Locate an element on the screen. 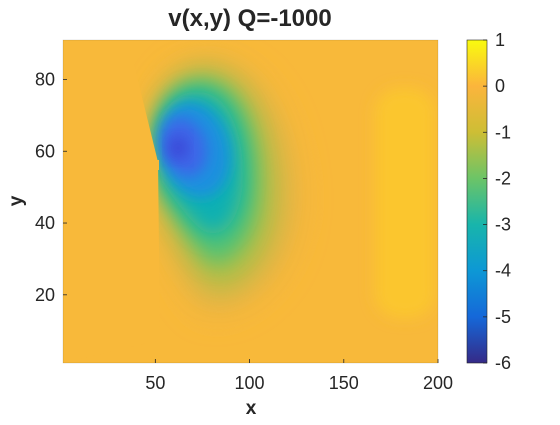 The image size is (560, 425). y-axis-label: y is located at coordinates (16, 200).